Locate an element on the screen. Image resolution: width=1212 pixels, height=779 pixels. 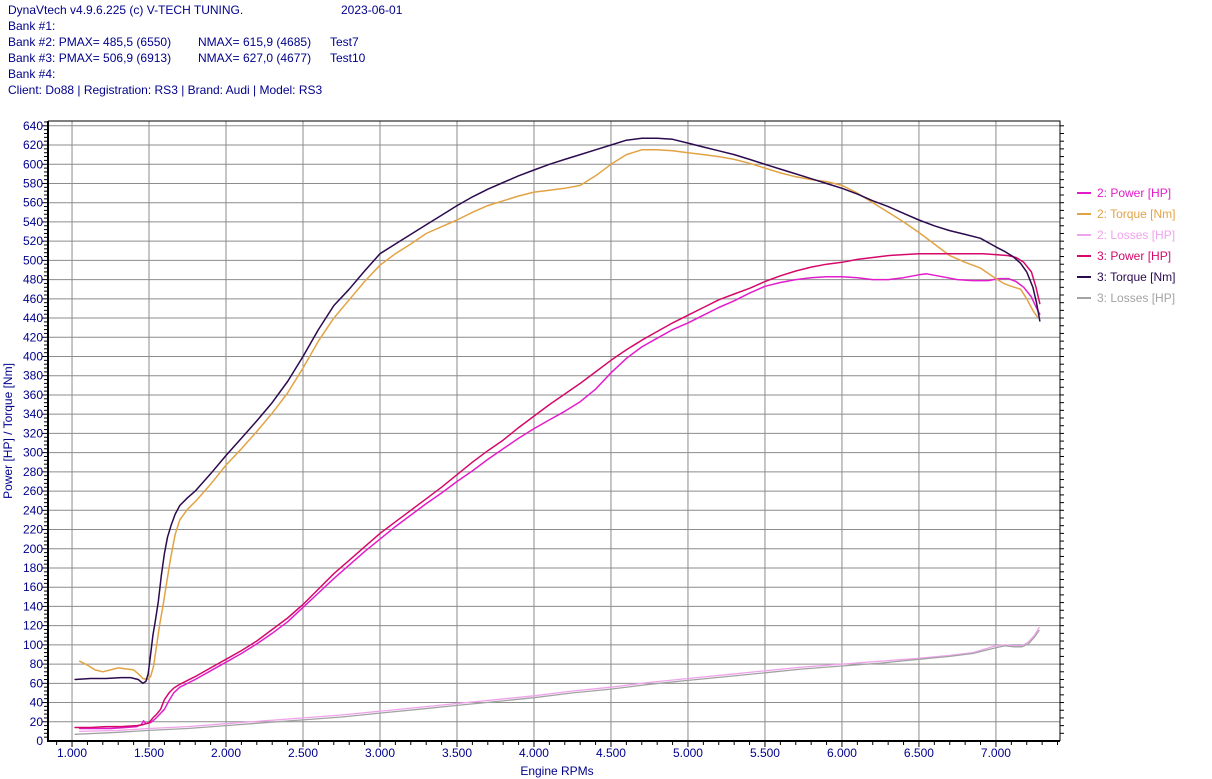
x-tick-label: 3.500 is located at coordinates (457, 753).